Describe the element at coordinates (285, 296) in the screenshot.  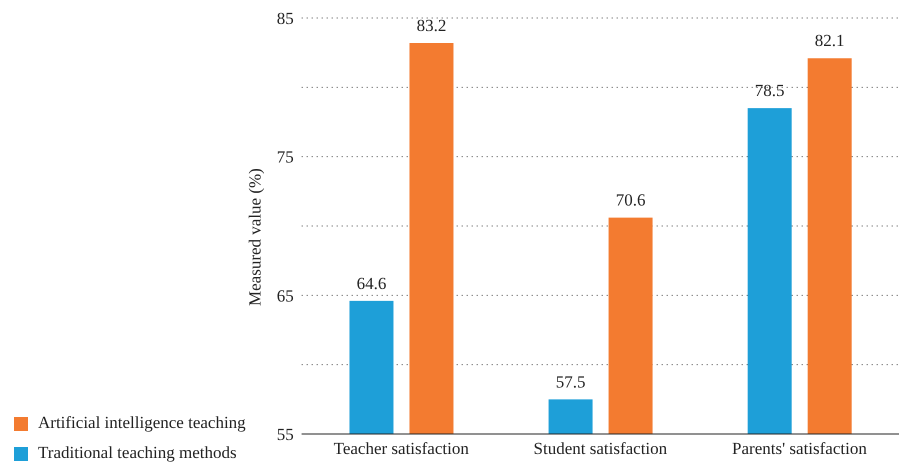
I see `y-tick-label: 65` at that location.